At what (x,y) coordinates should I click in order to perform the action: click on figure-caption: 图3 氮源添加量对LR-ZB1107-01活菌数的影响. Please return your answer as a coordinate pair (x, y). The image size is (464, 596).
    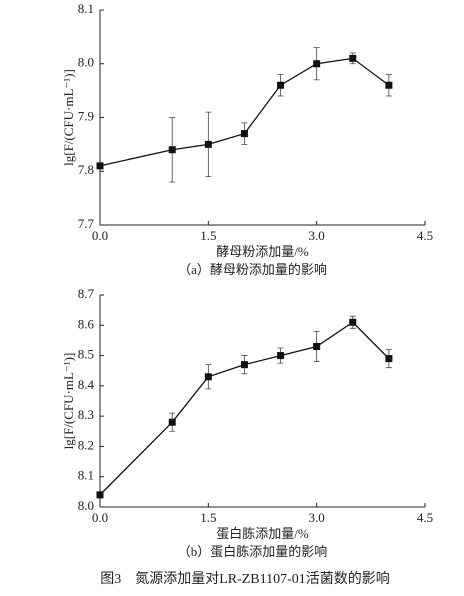
    Looking at the image, I should click on (245, 579).